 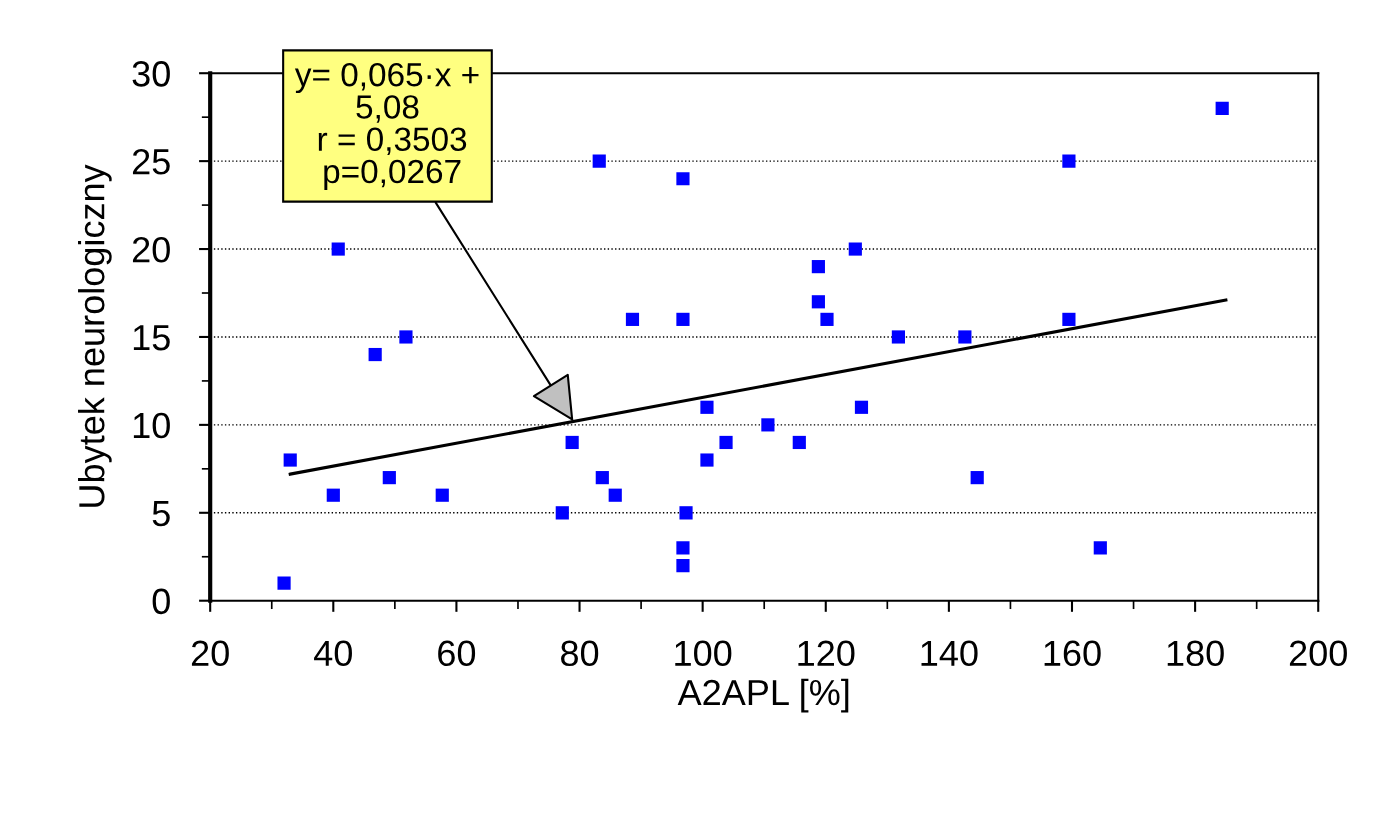 I want to click on y-tick-label: 25, so click(x=151, y=162).